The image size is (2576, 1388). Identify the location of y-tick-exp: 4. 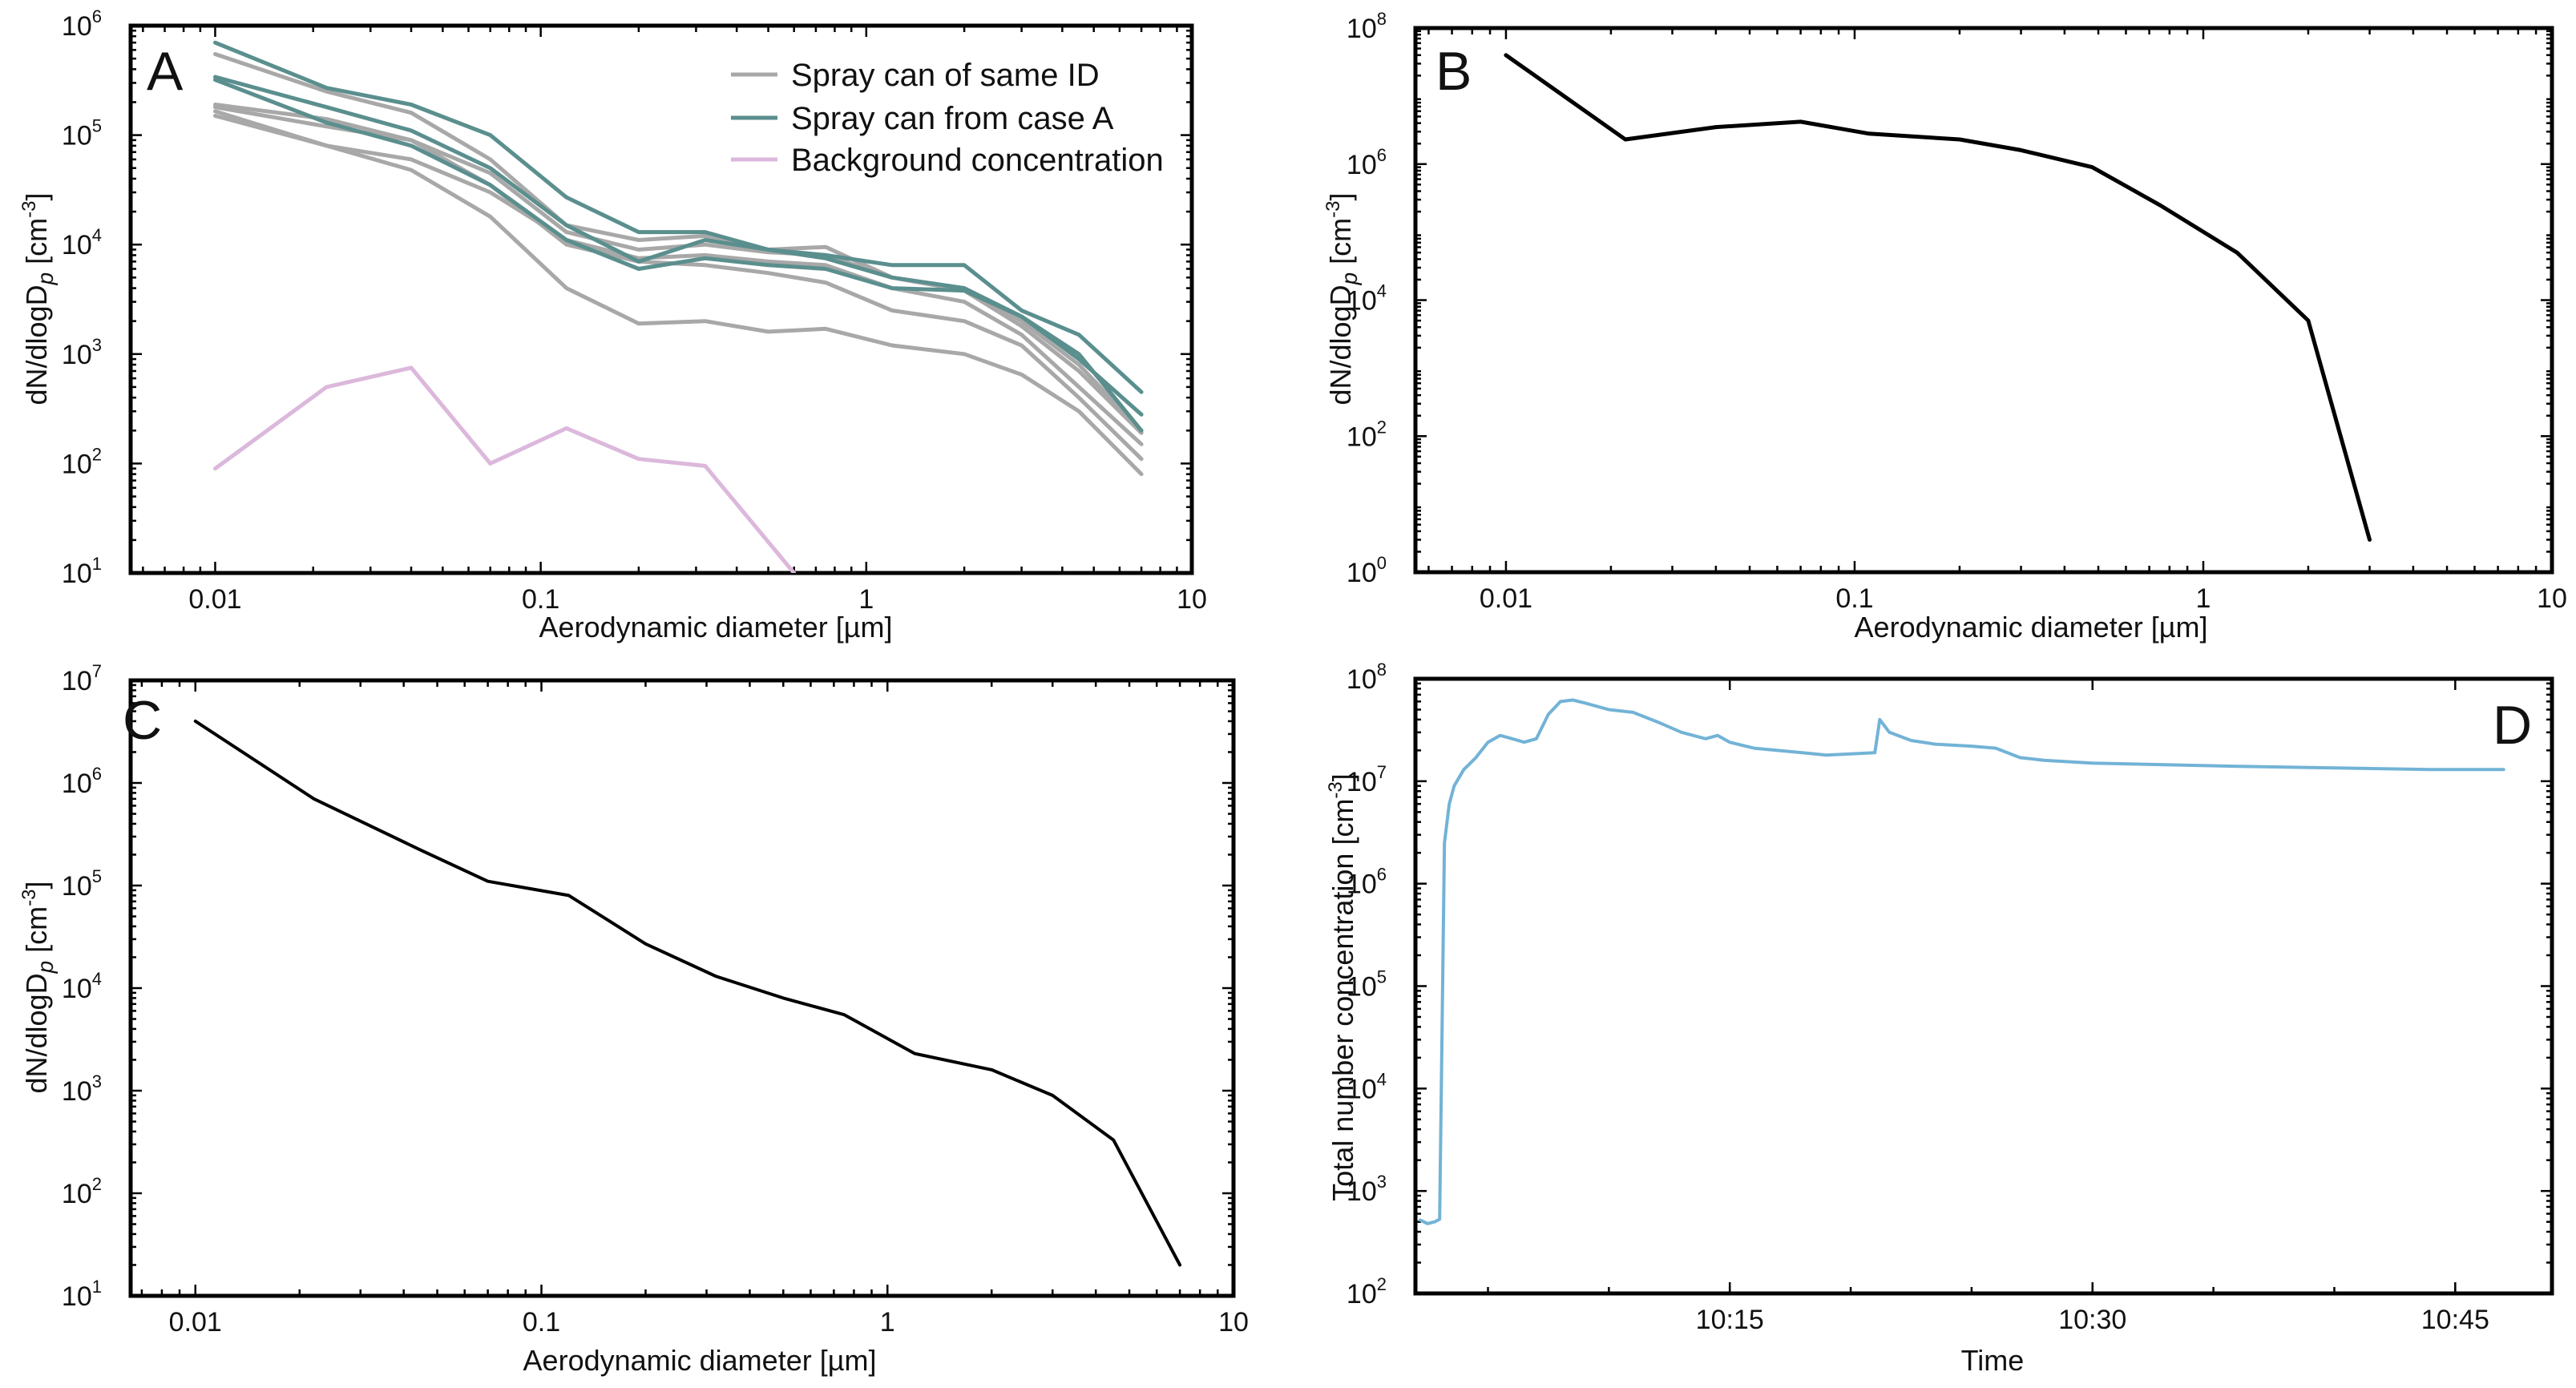
(1382, 1079).